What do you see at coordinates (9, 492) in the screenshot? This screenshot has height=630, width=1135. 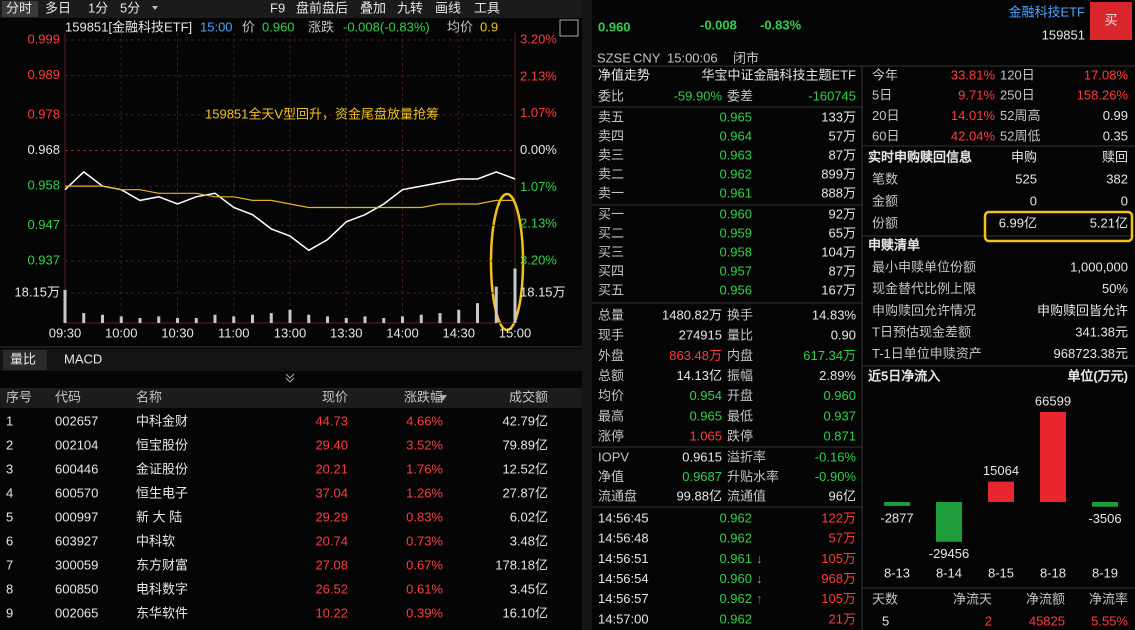 I see `table-rows: 4` at bounding box center [9, 492].